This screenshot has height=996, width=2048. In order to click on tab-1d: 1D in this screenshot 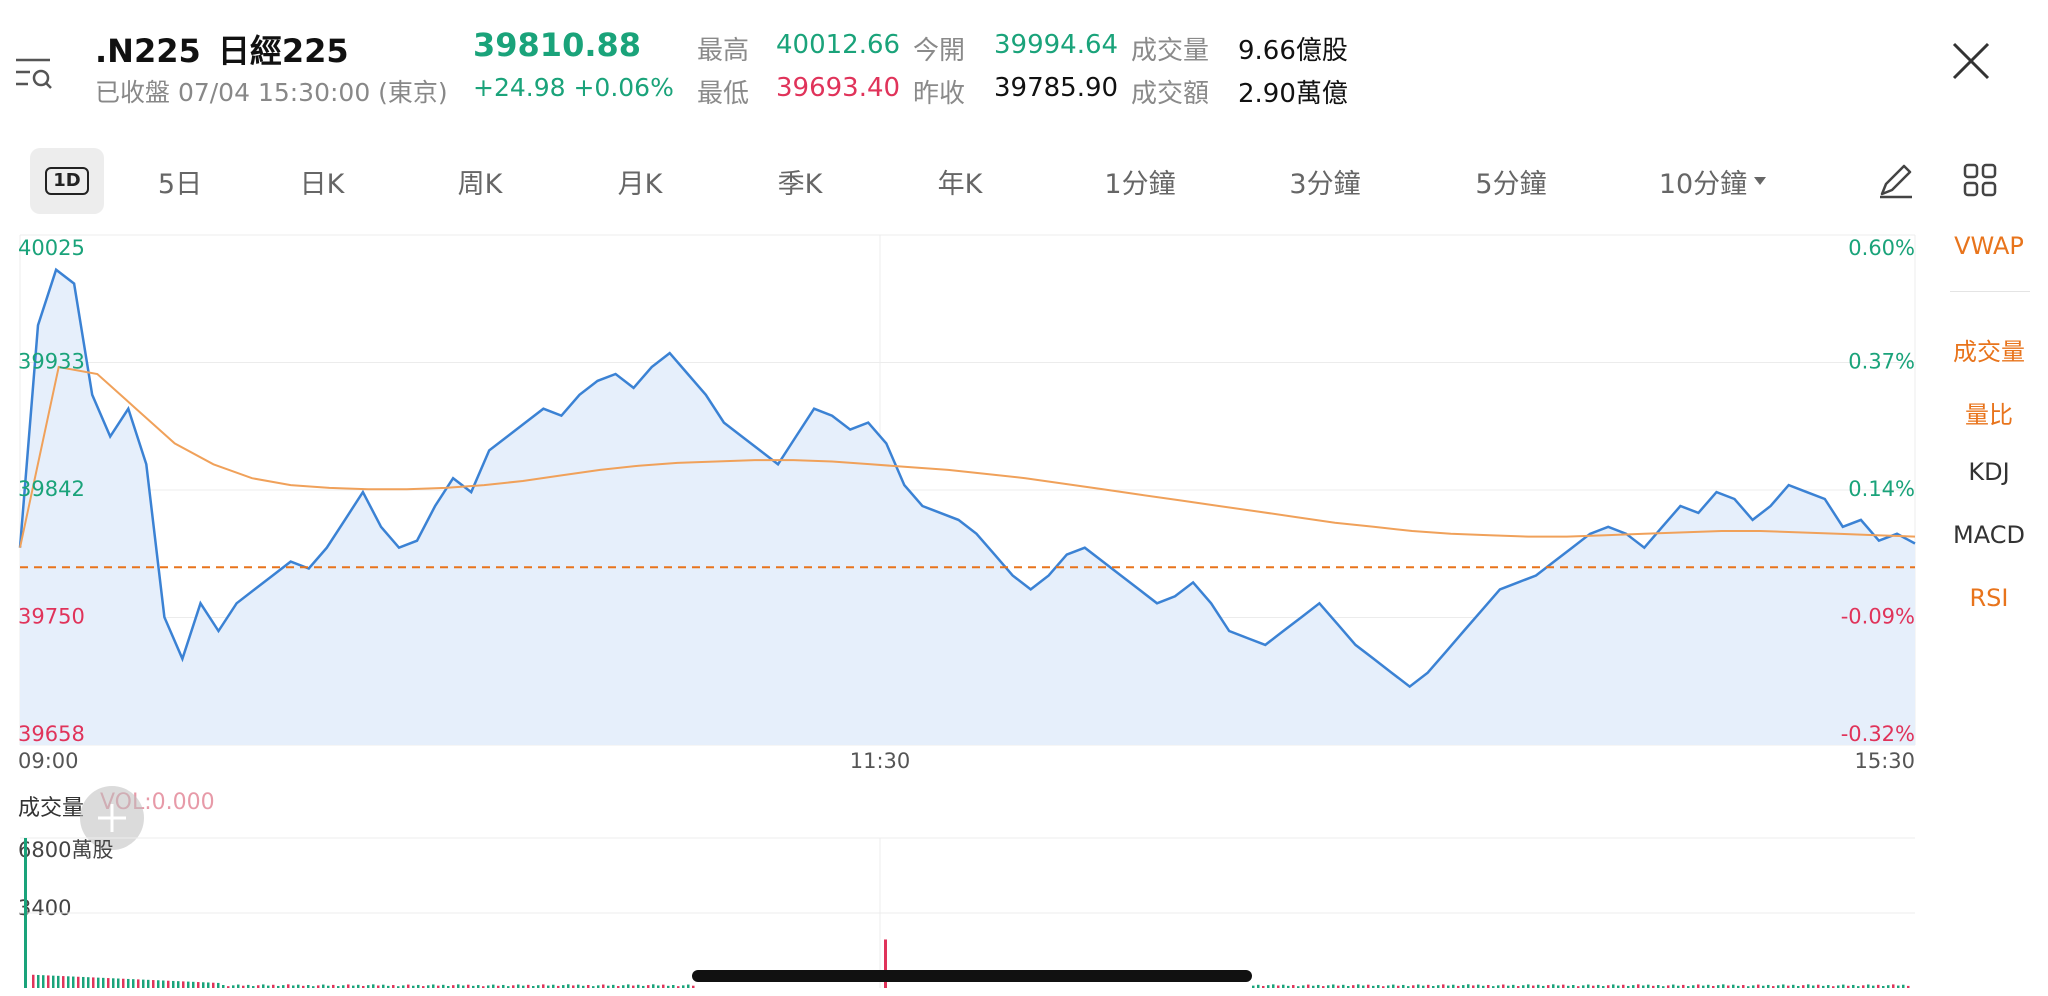, I will do `click(67, 181)`.